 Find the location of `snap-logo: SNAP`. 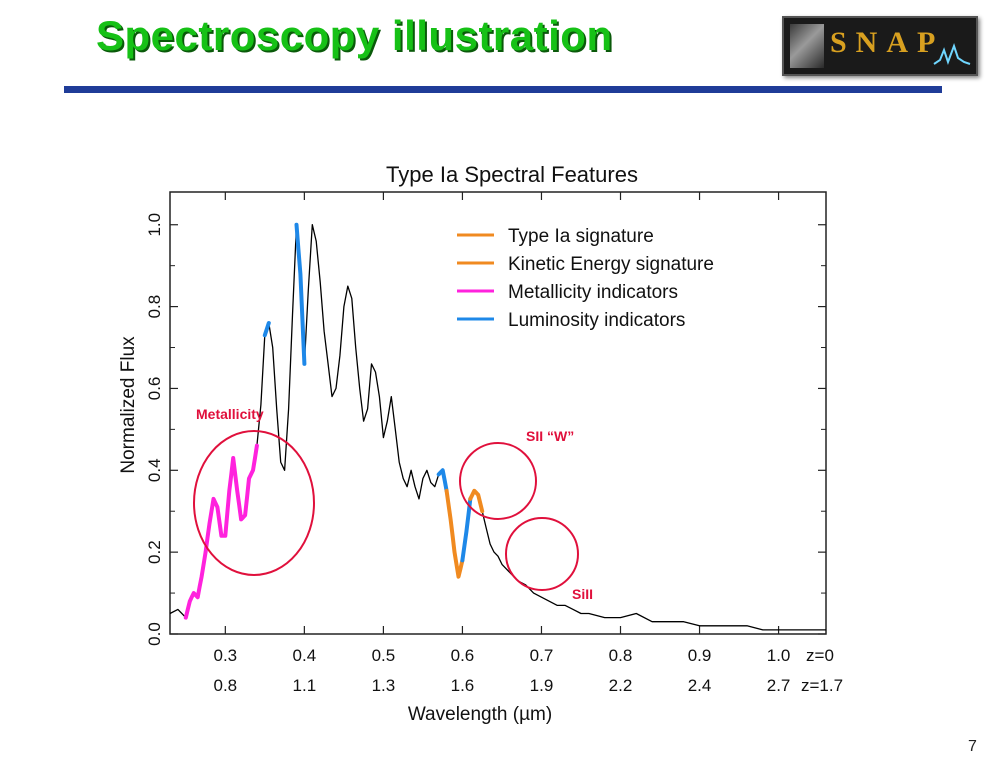

snap-logo: SNAP is located at coordinates (880, 46).